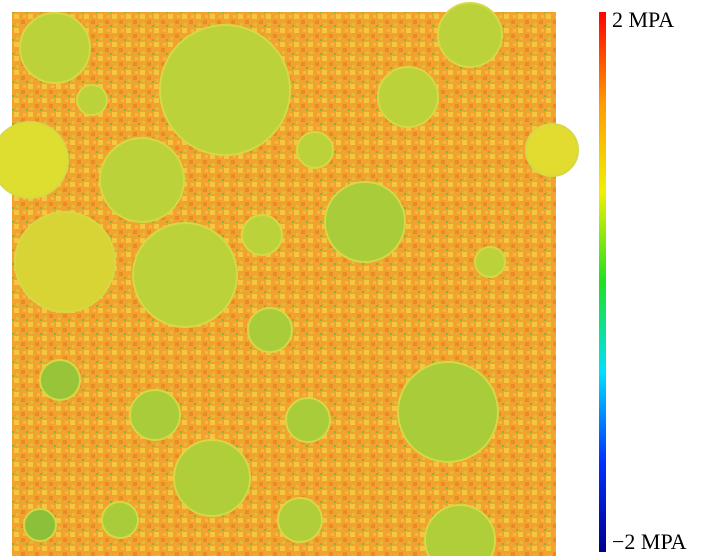  What do you see at coordinates (602, 282) in the screenshot?
I see `colorbar` at bounding box center [602, 282].